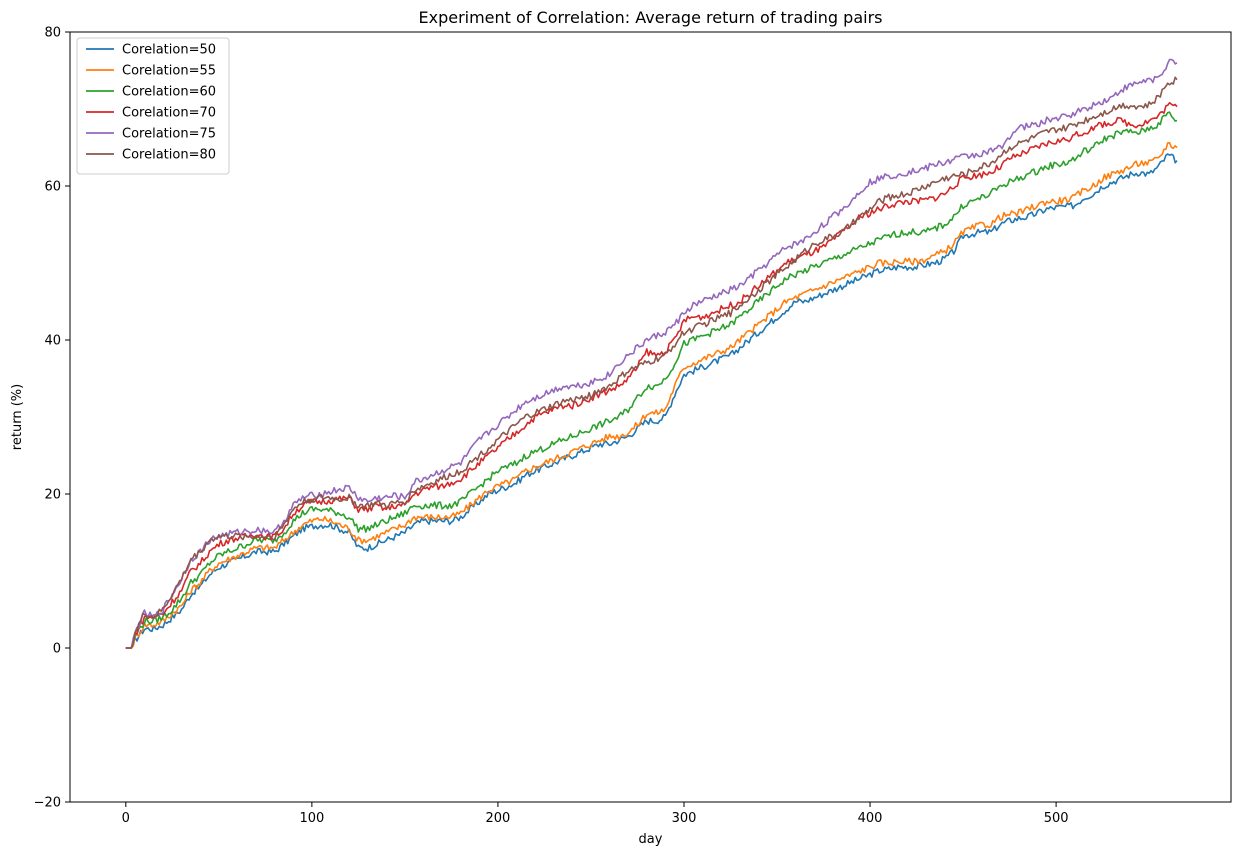 Image resolution: width=1240 pixels, height=855 pixels. I want to click on legend-label: Corelation=60, so click(169, 92).